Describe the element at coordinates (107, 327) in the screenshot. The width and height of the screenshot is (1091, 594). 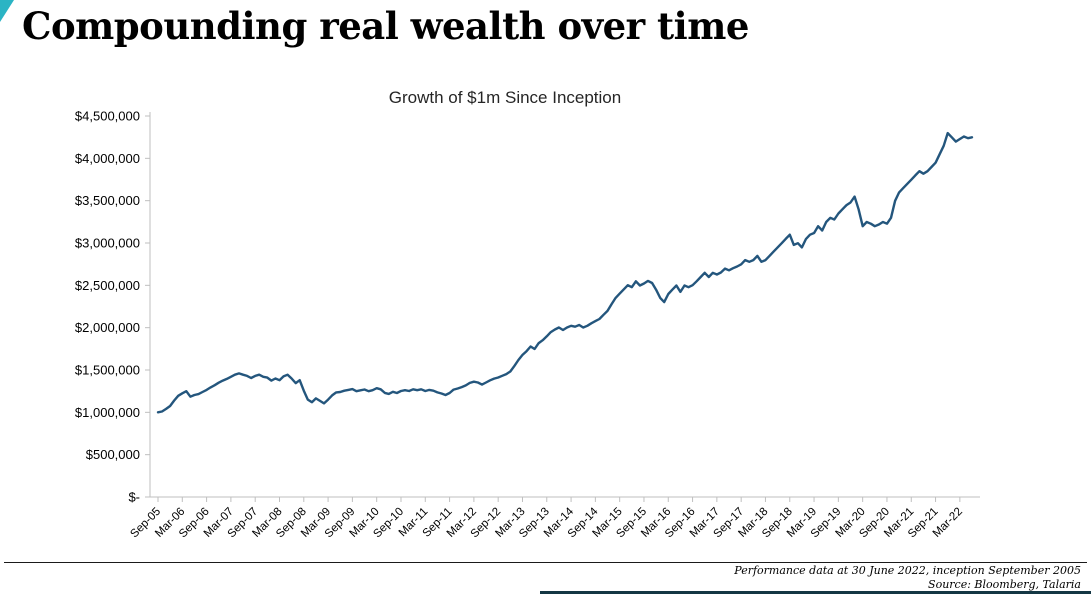
I see `y-axis-label: $2,000,000` at that location.